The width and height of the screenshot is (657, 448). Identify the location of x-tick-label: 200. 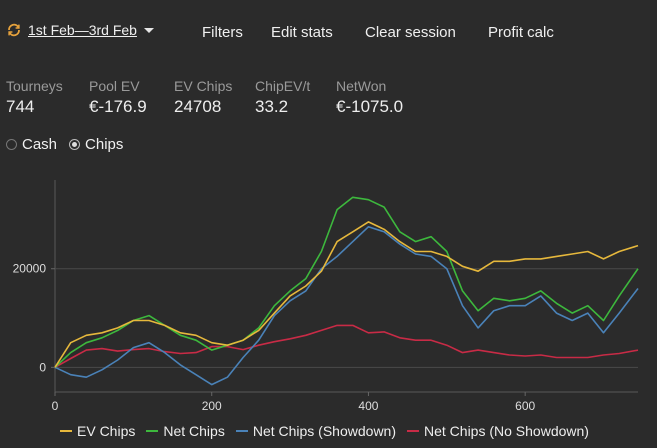
(212, 406).